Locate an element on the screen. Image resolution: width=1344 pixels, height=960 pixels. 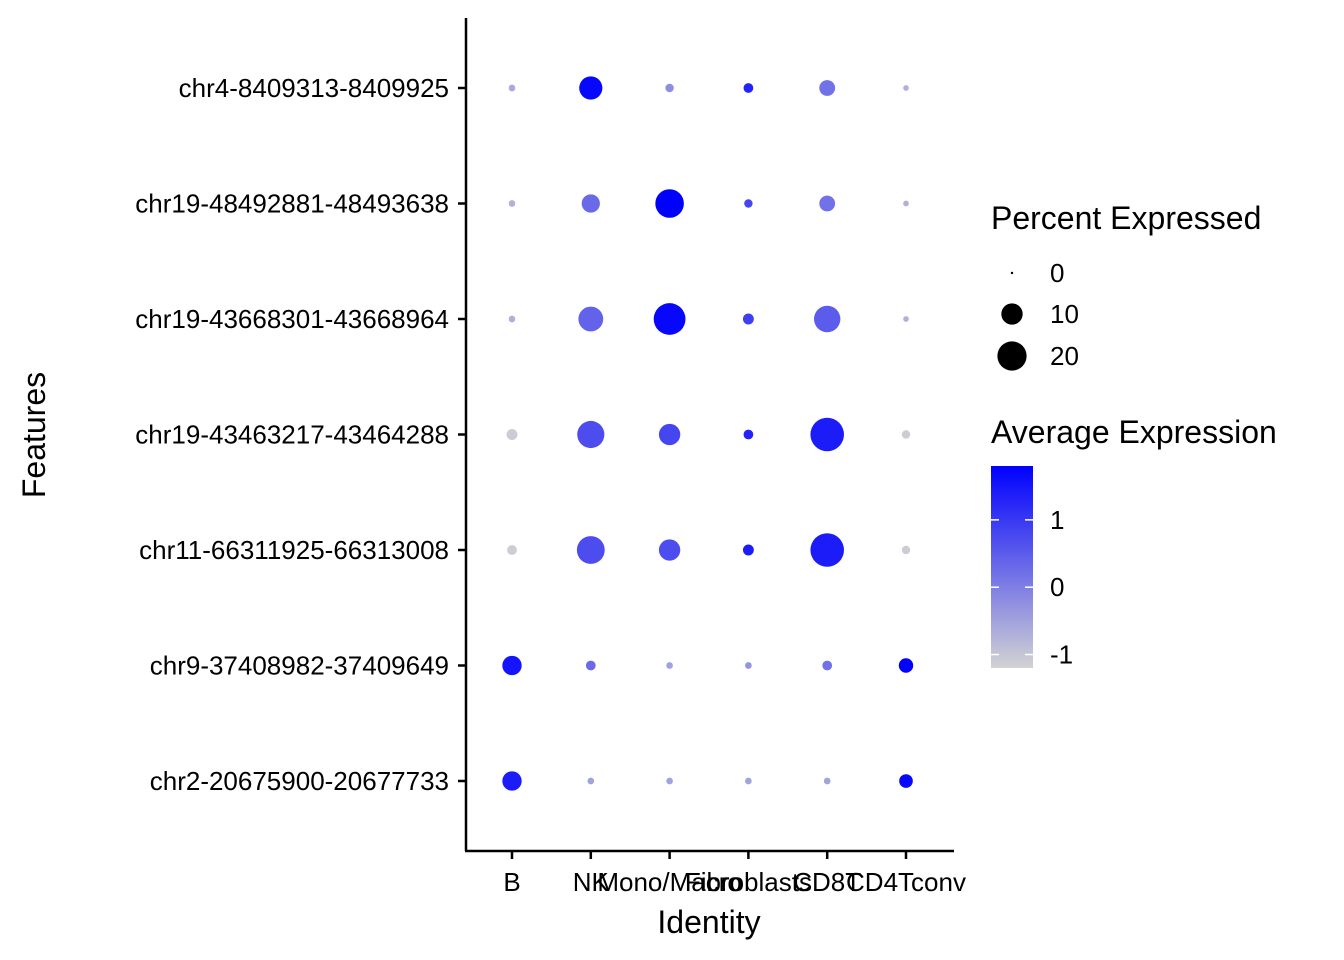
y-tick-label: chr9-37408982-37409649 is located at coordinates (299, 666).